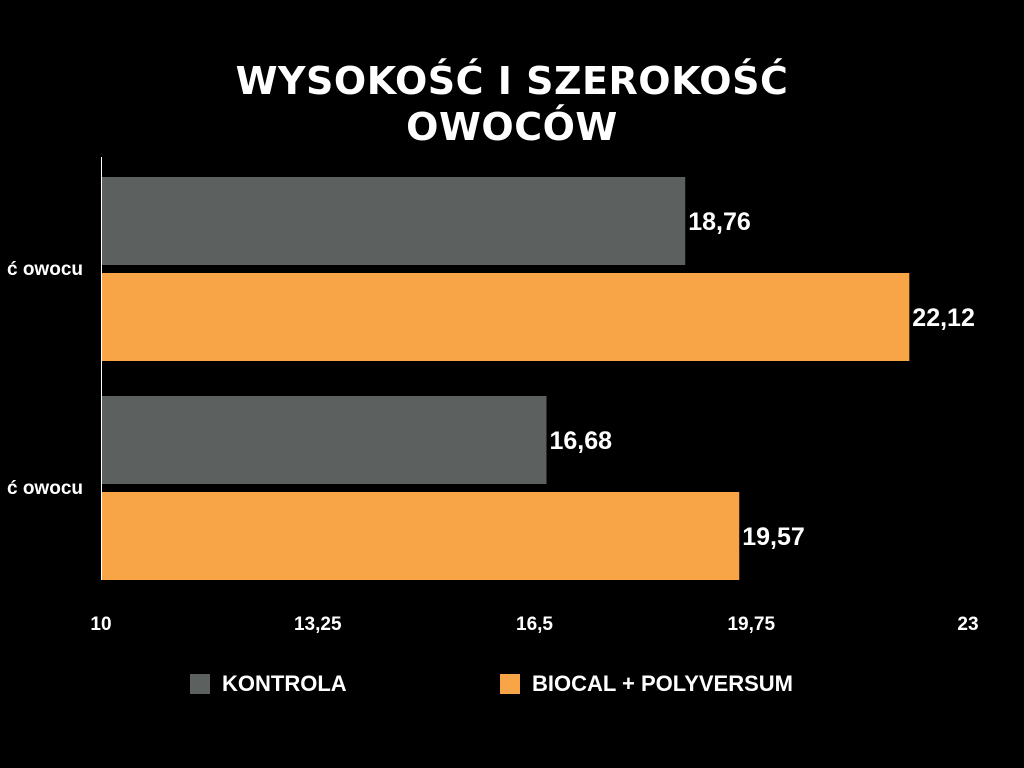  Describe the element at coordinates (284, 683) in the screenshot. I see `legend-label-kontrola: KONTROLA` at that location.